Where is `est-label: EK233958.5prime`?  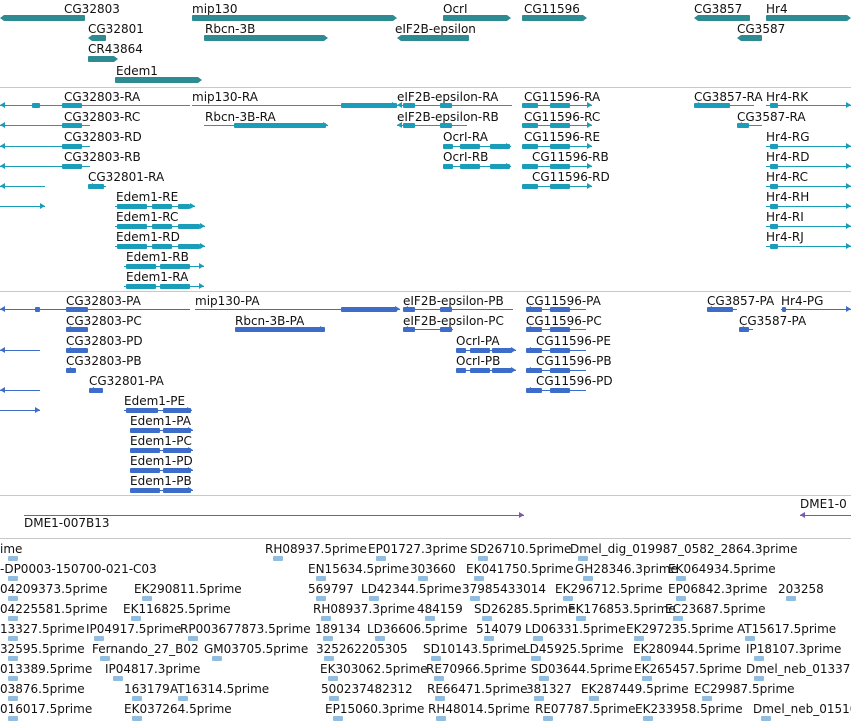
est-label: EK233958.5prime is located at coordinates (689, 709).